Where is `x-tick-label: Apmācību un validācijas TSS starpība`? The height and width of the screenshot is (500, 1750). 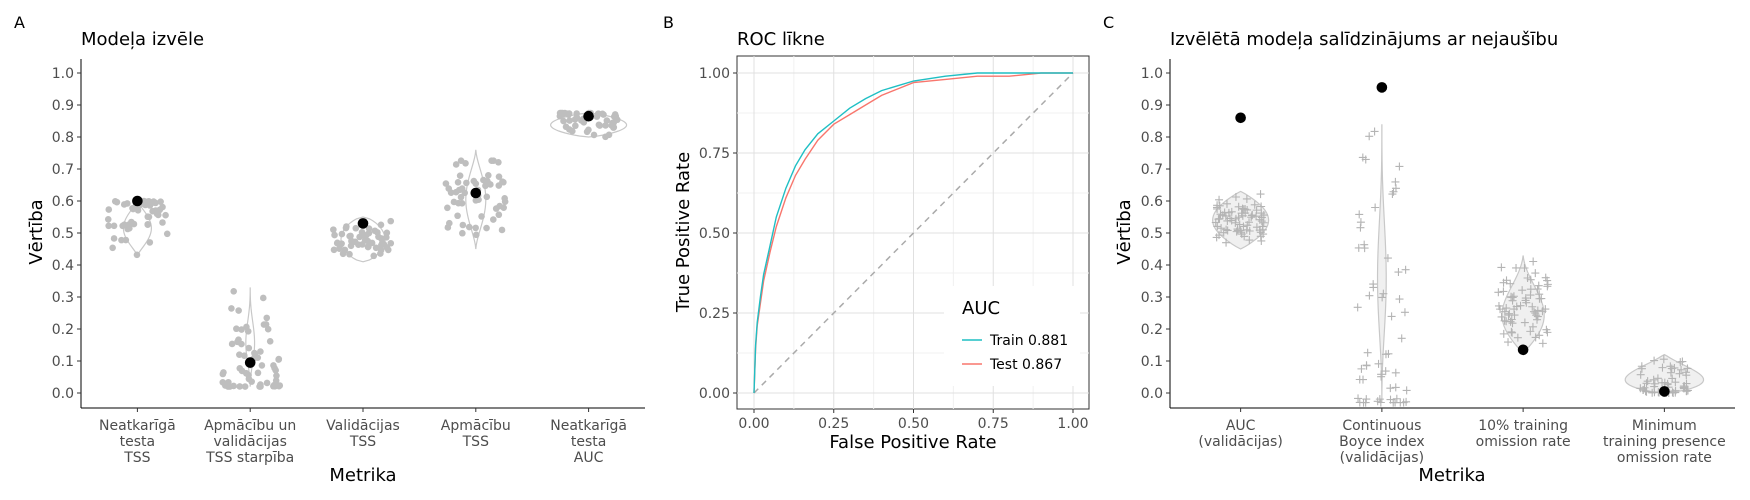 x-tick-label: Apmācību un validācijas TSS starpība is located at coordinates (250, 442).